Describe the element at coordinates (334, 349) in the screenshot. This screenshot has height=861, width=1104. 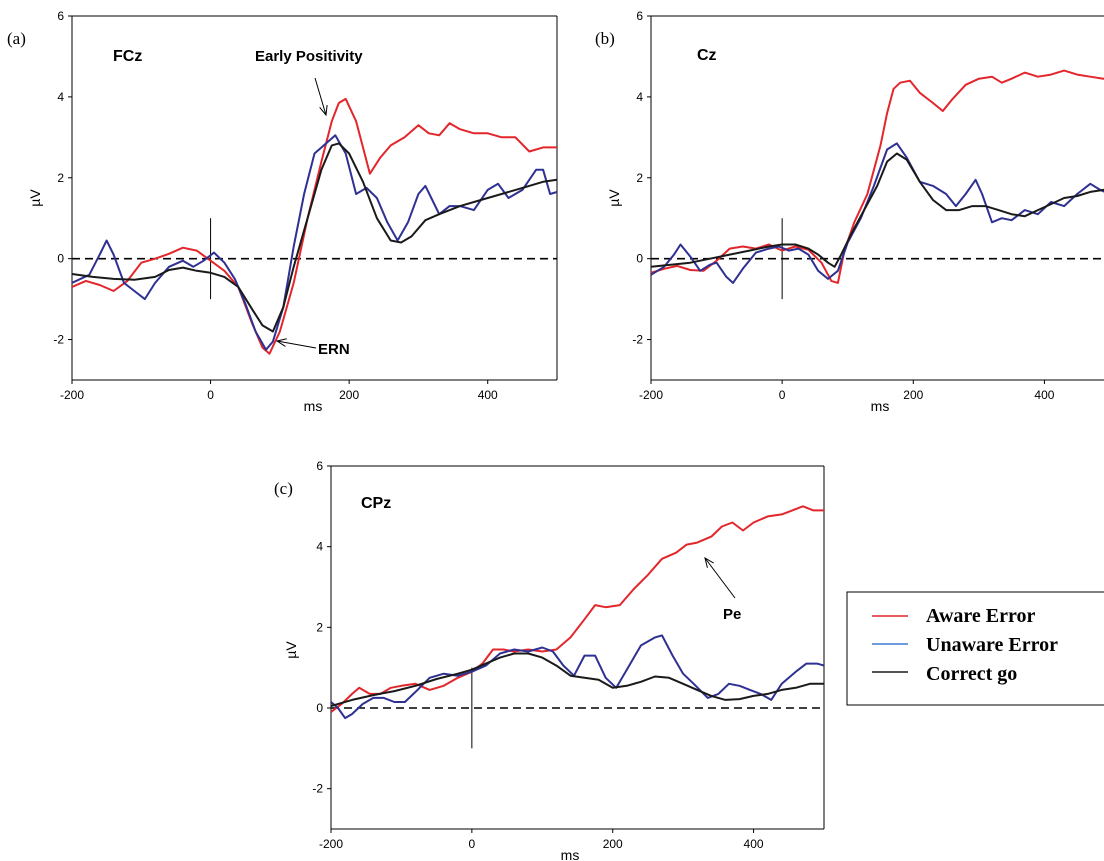
I see `annotation-ern: ERN` at that location.